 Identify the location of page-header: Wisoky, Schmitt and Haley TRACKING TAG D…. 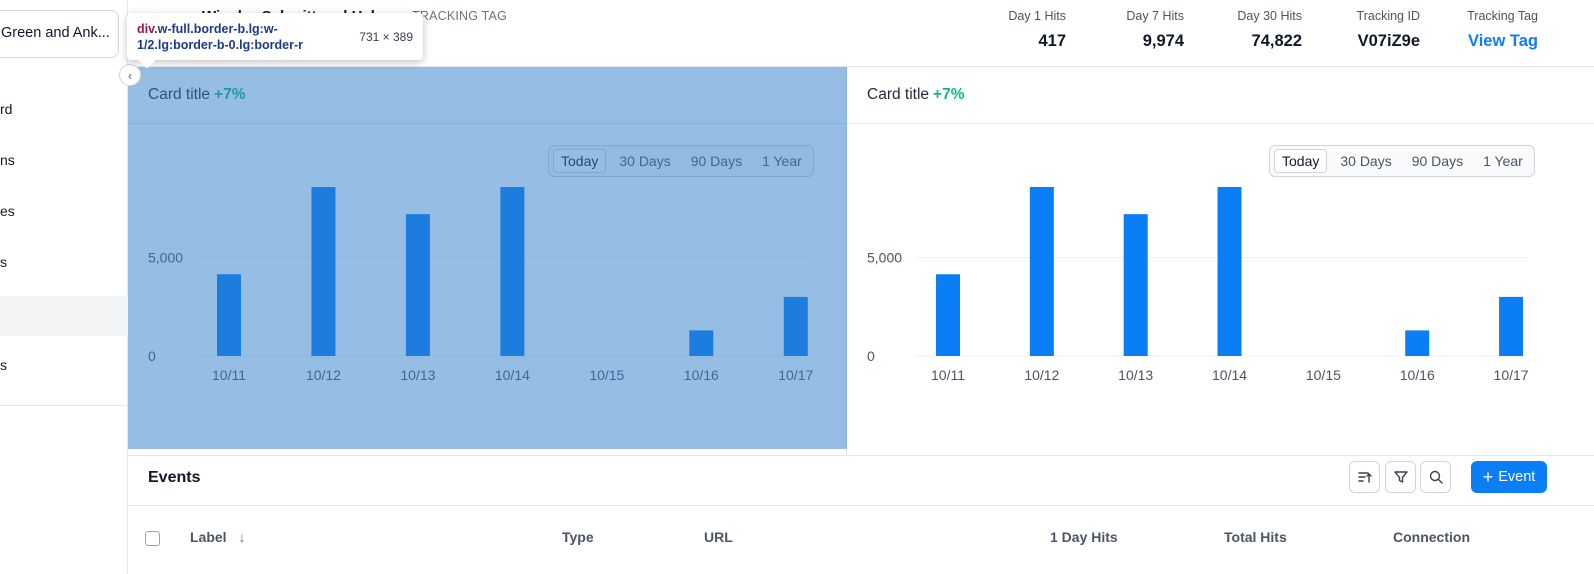
(861, 33).